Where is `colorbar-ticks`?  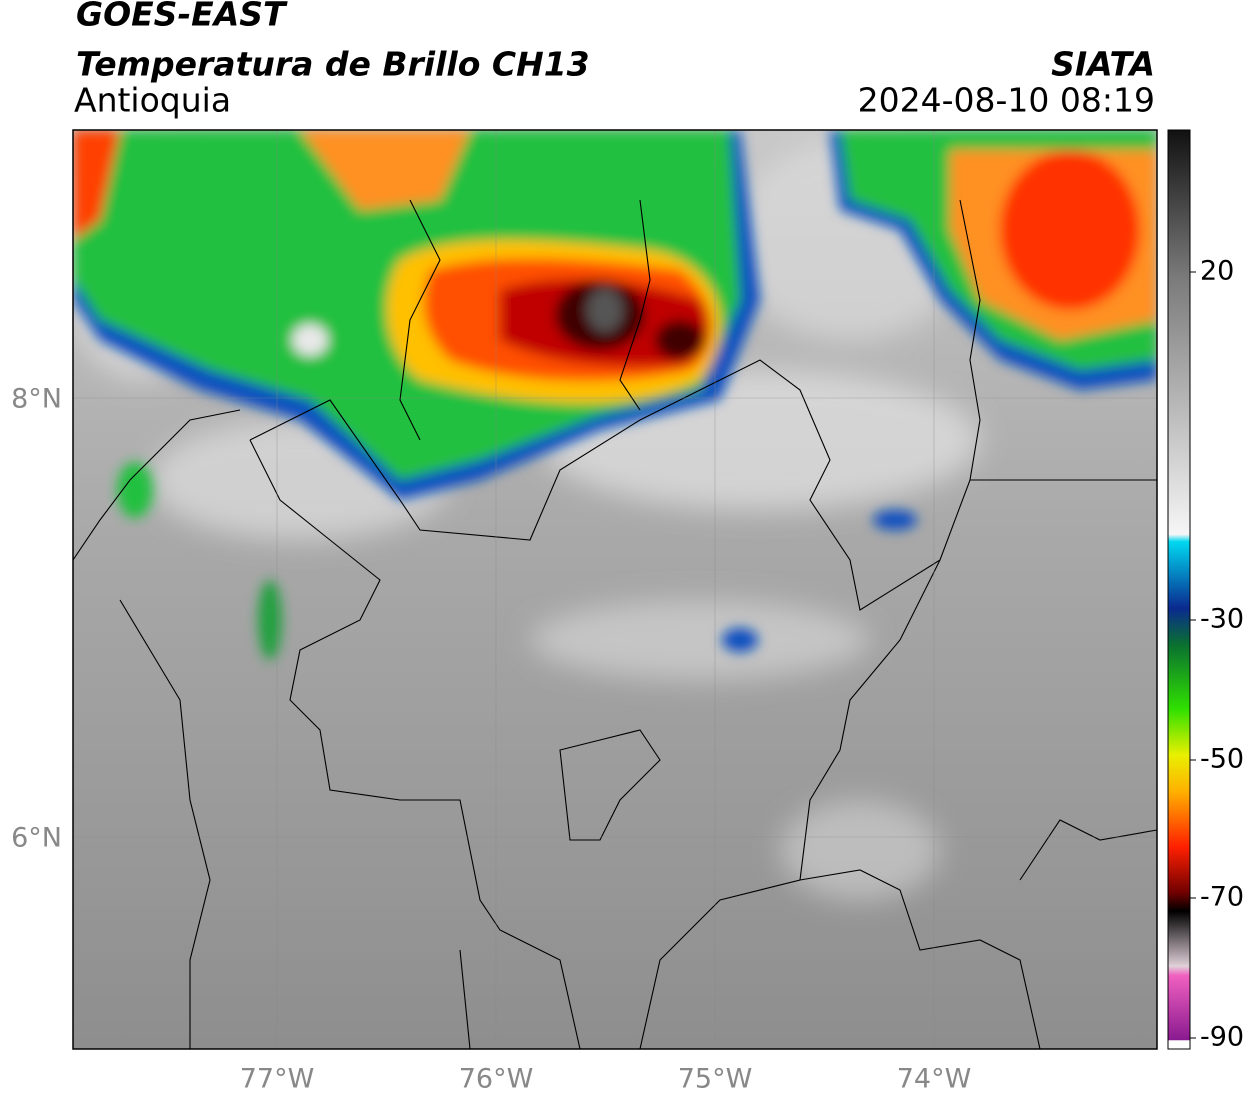
colorbar-ticks is located at coordinates (1193, 655).